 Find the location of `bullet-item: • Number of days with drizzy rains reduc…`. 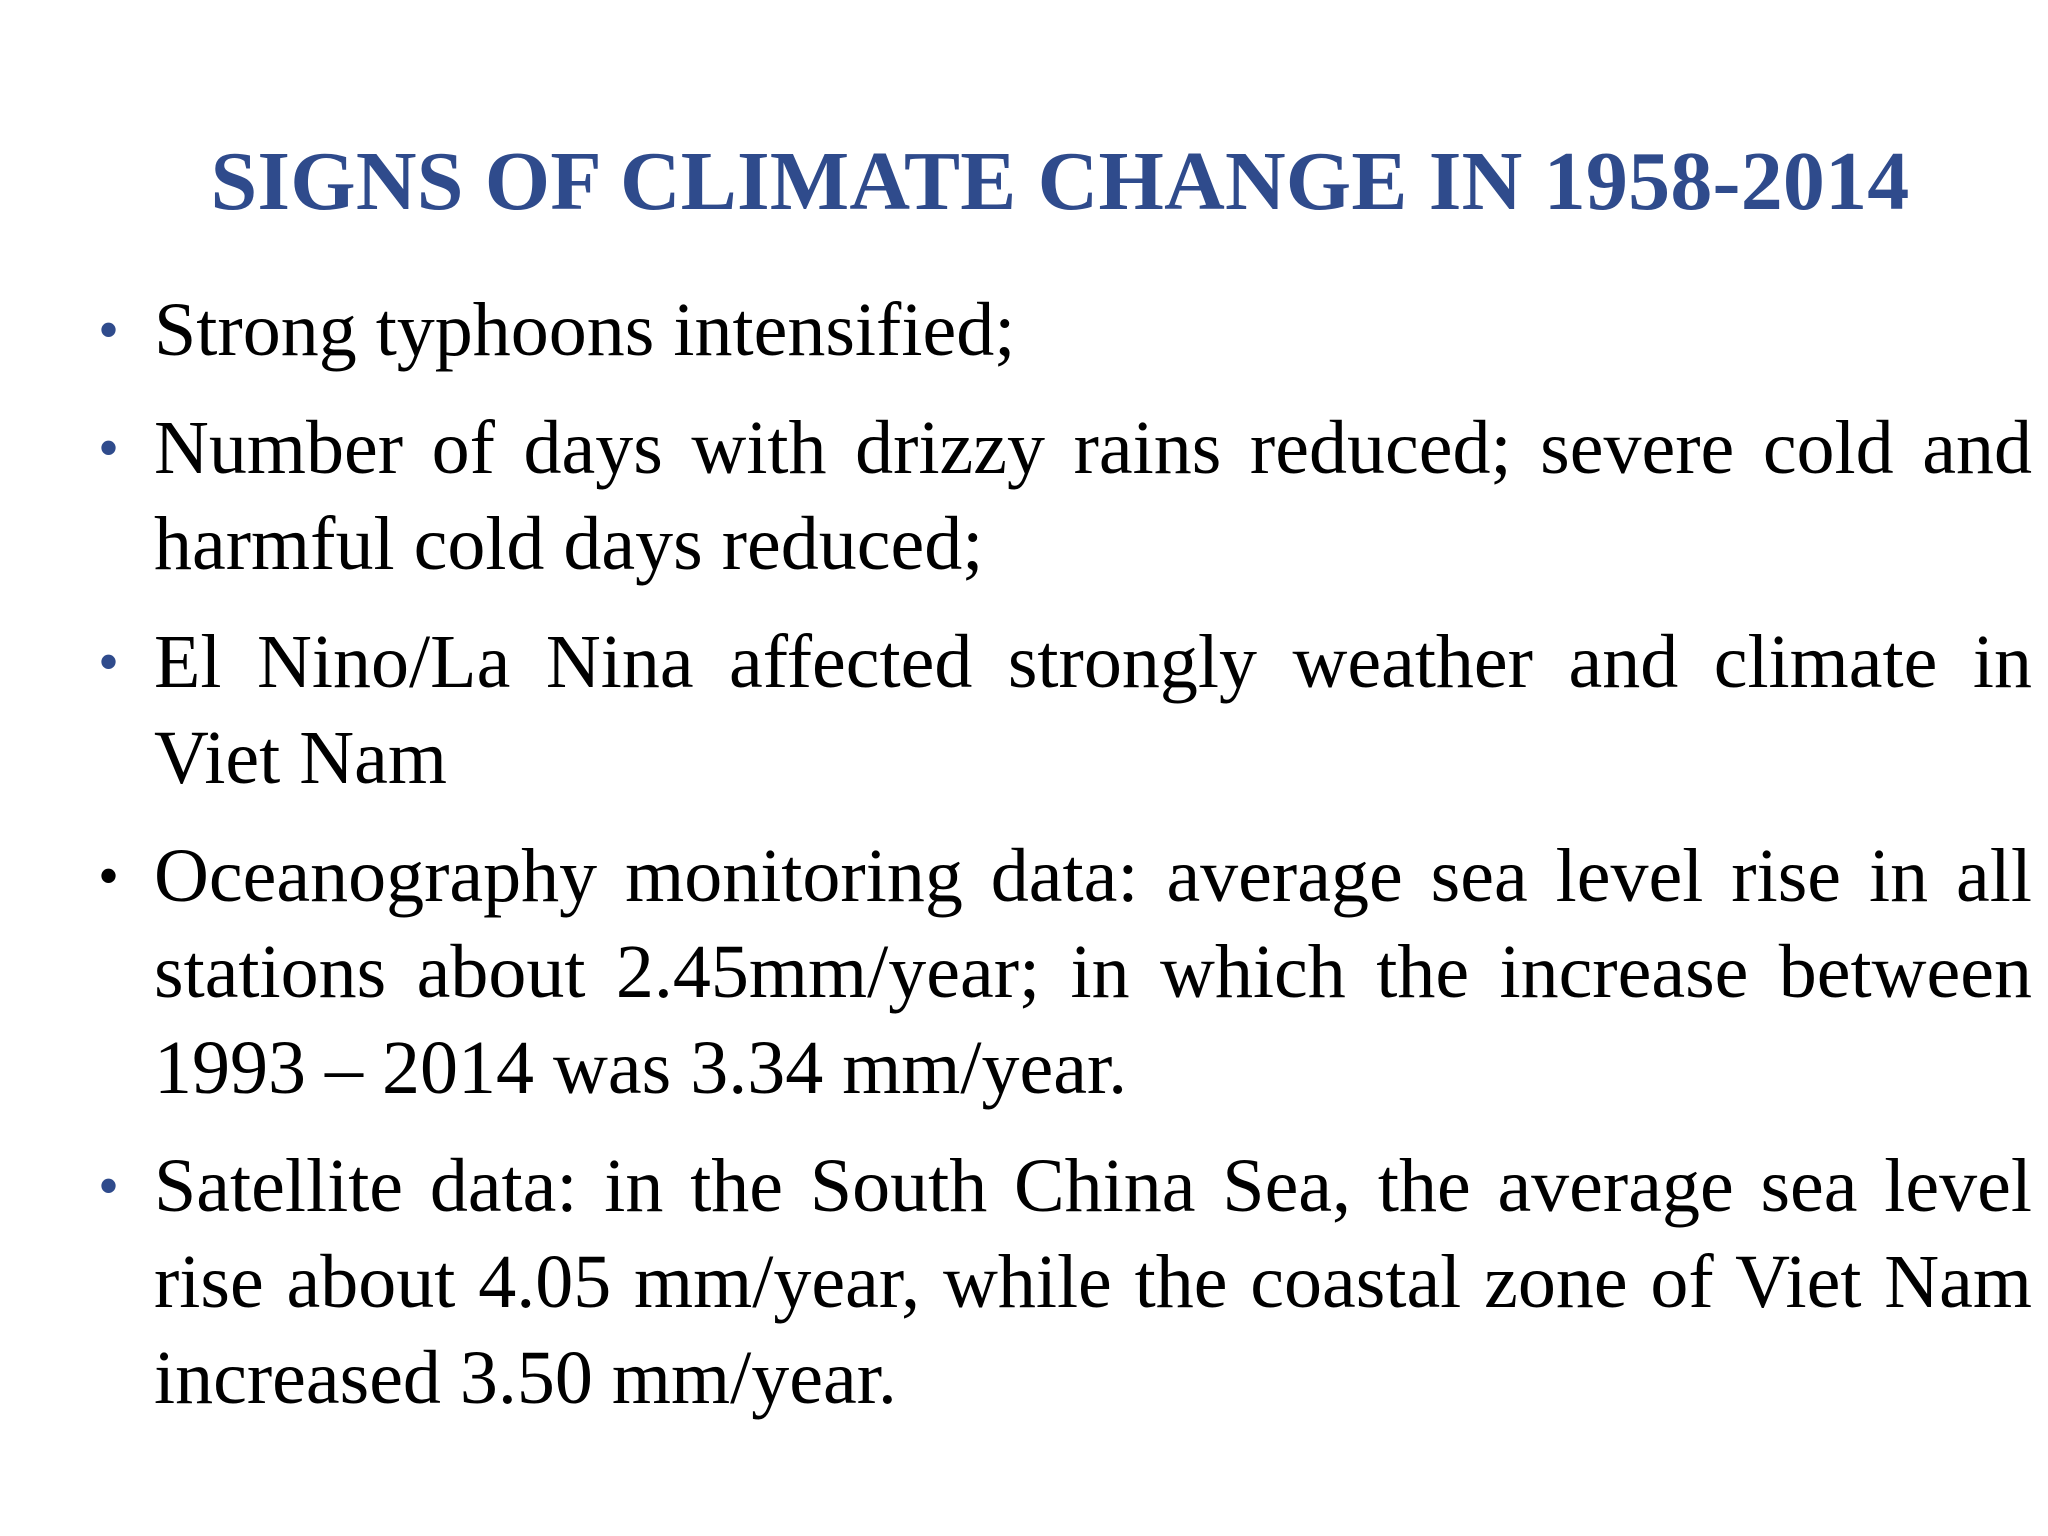

bullet-item: • Number of days with drizzy rains reduc… is located at coordinates (1061, 496).